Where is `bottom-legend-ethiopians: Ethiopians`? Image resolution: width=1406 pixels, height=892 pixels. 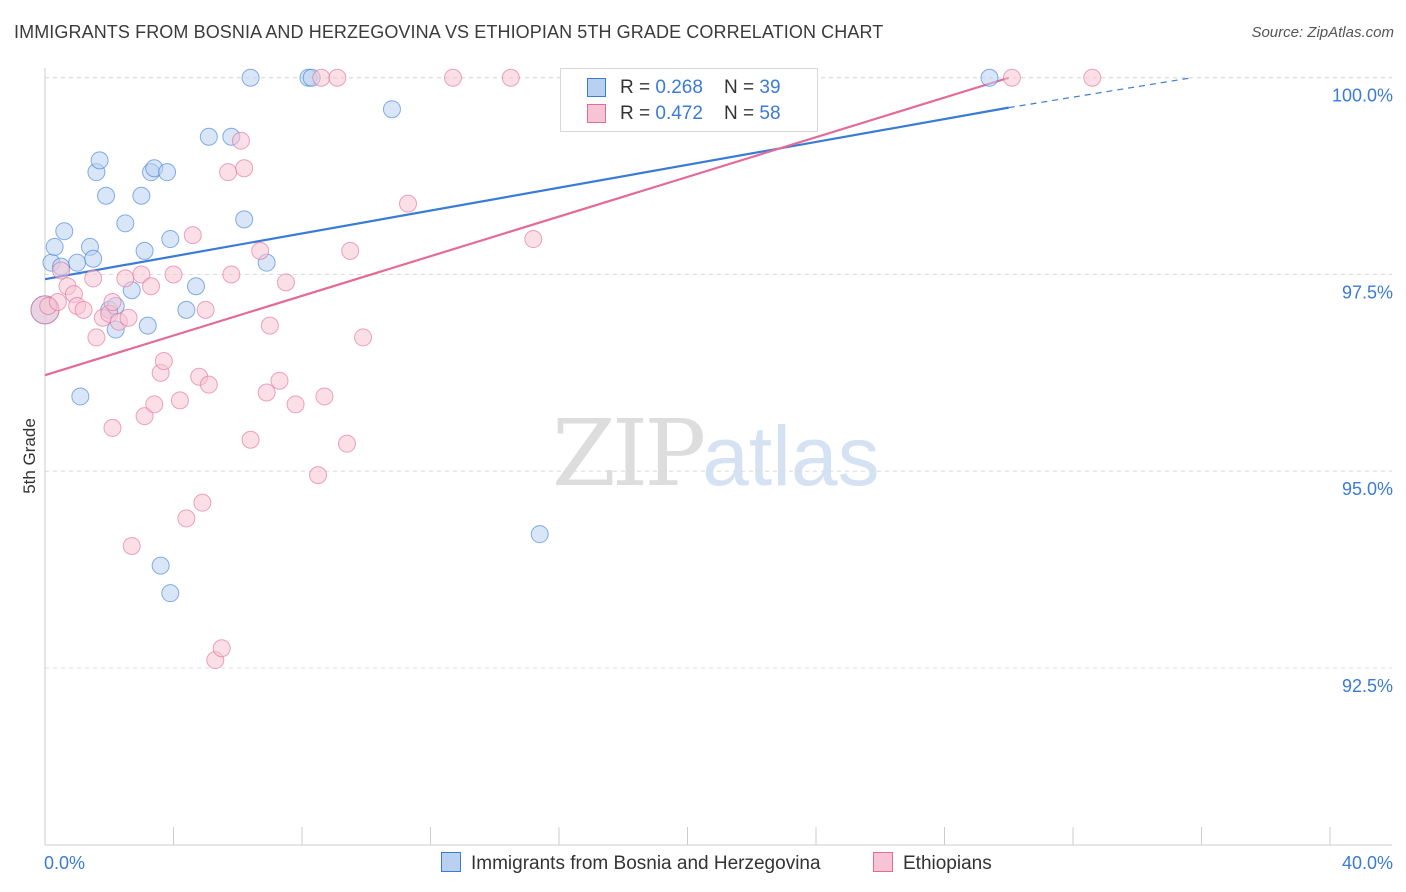
bottom-legend-ethiopians: Ethiopians is located at coordinates (932, 863).